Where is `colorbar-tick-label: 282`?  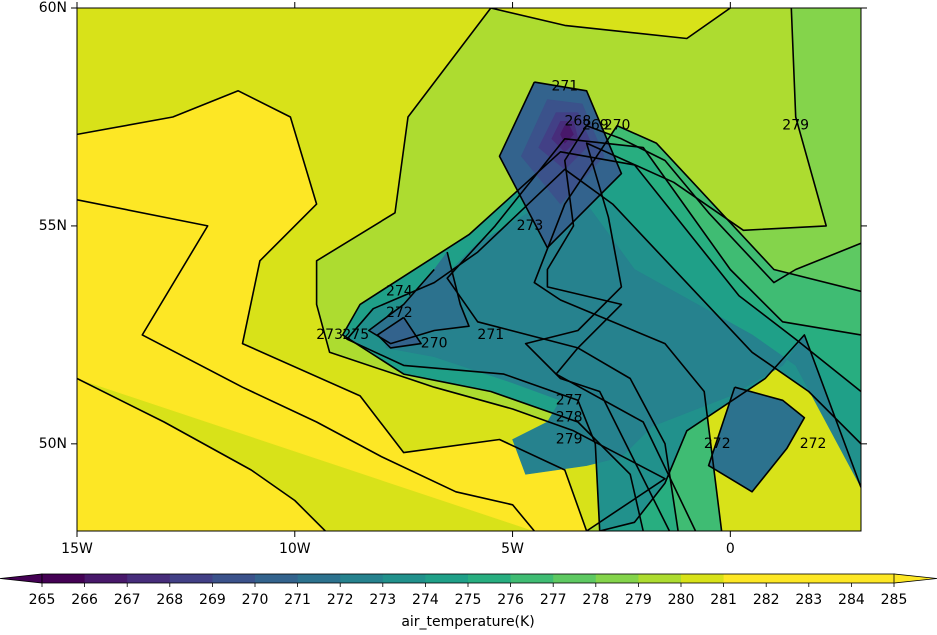
colorbar-tick-label: 282 is located at coordinates (766, 600).